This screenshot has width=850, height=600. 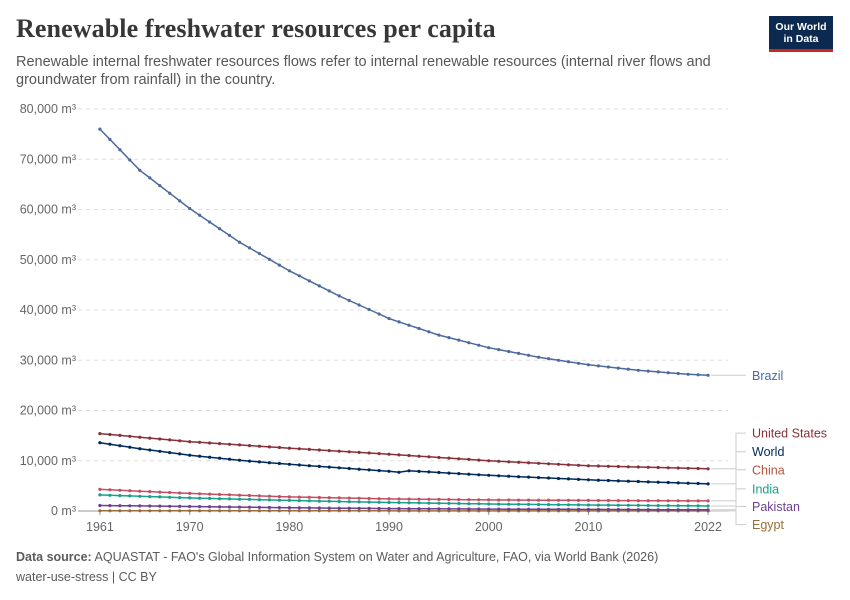 What do you see at coordinates (289, 527) in the screenshot?
I see `x-tick-label: 1980` at bounding box center [289, 527].